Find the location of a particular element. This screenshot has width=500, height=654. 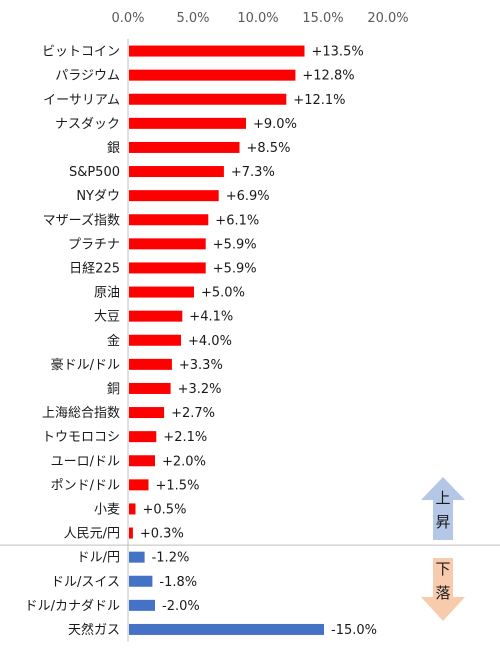

x-axis-ticks: 0.0% 5.0% 10.0% 15.0% 20.0% is located at coordinates (259, 18).